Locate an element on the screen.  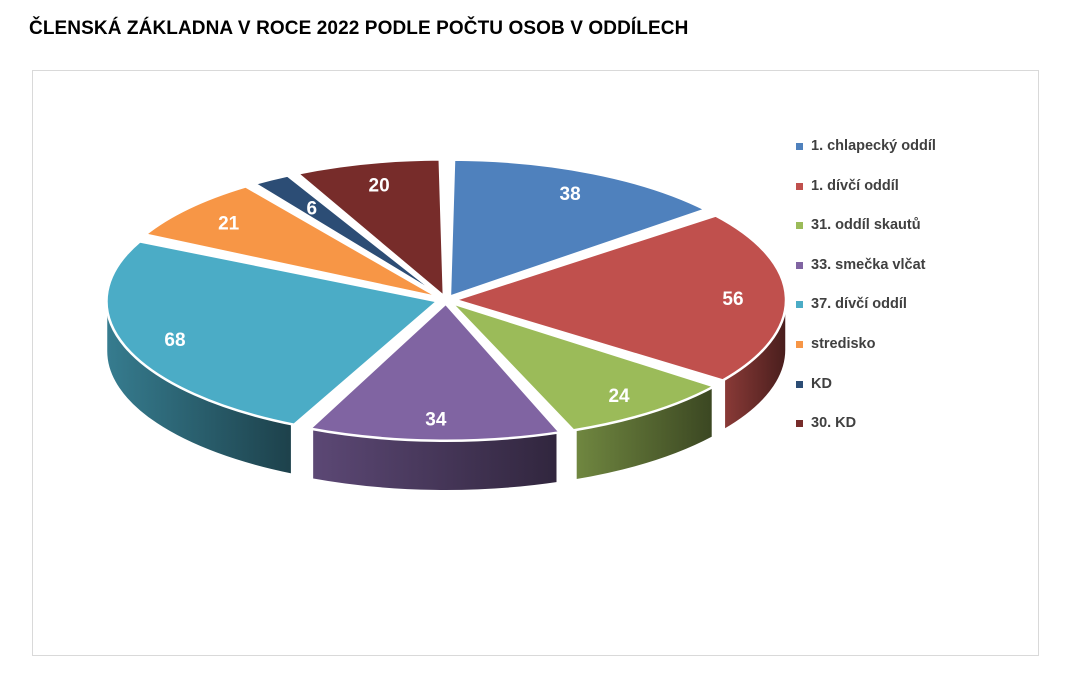
legend-item: 1. chlapecký oddíl is located at coordinates (866, 156).